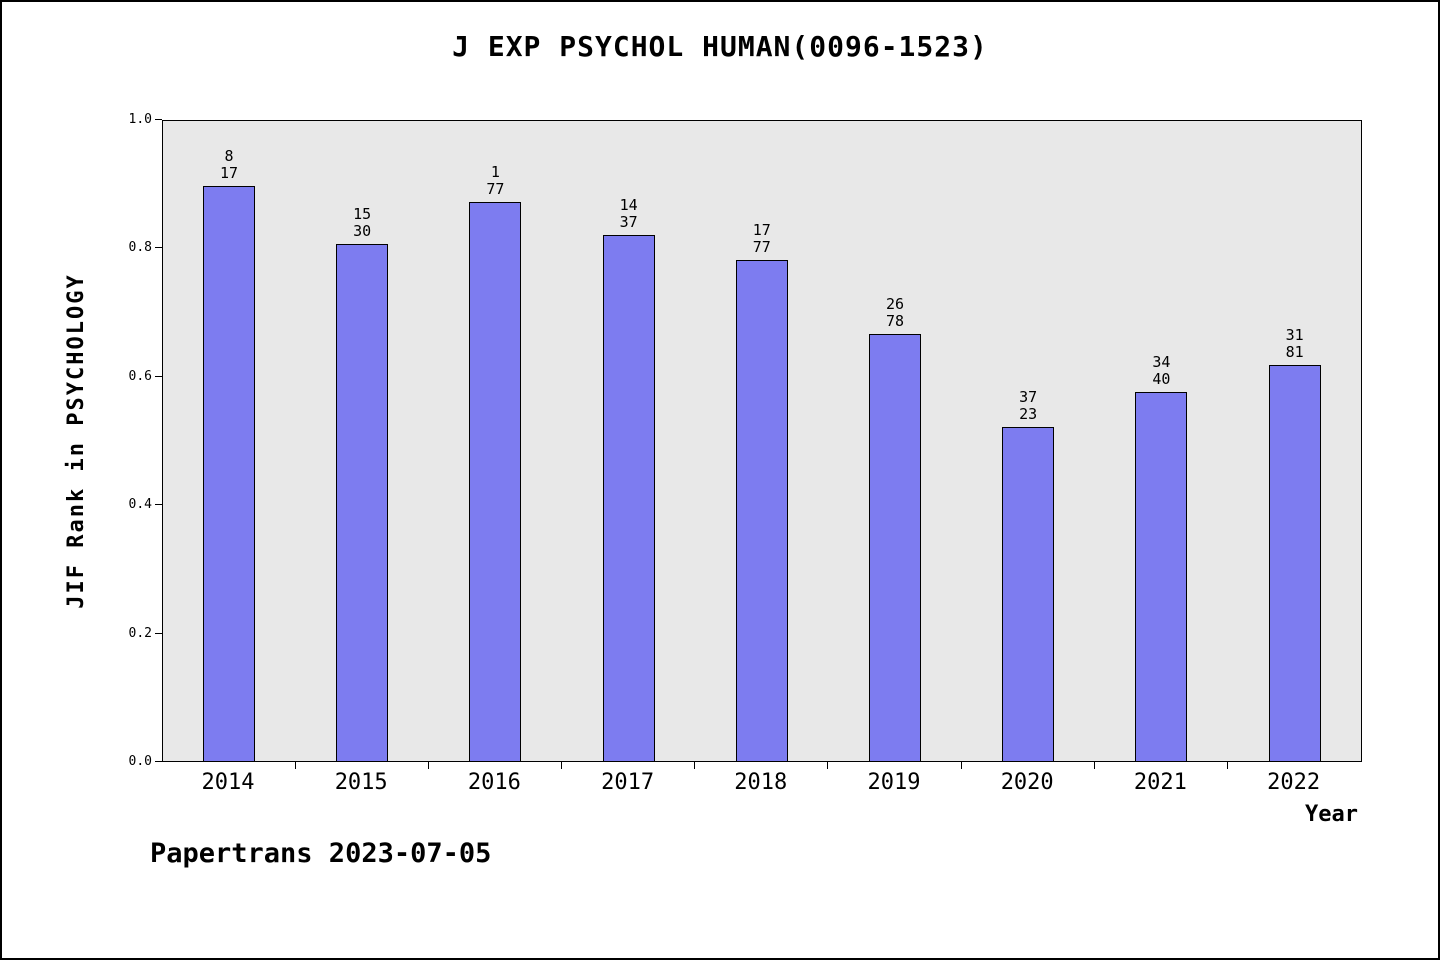  I want to click on bar-value-label-2017: 14 37, so click(629, 213).